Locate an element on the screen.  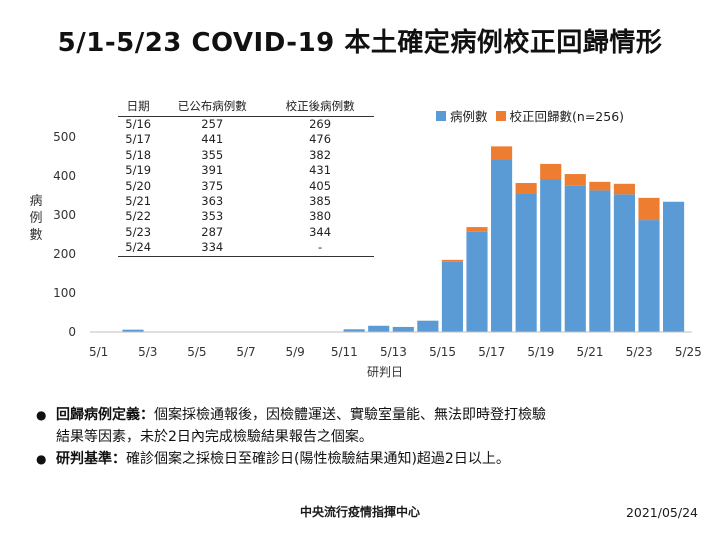
table-row: 5/19 391 431 is located at coordinates (246, 170).